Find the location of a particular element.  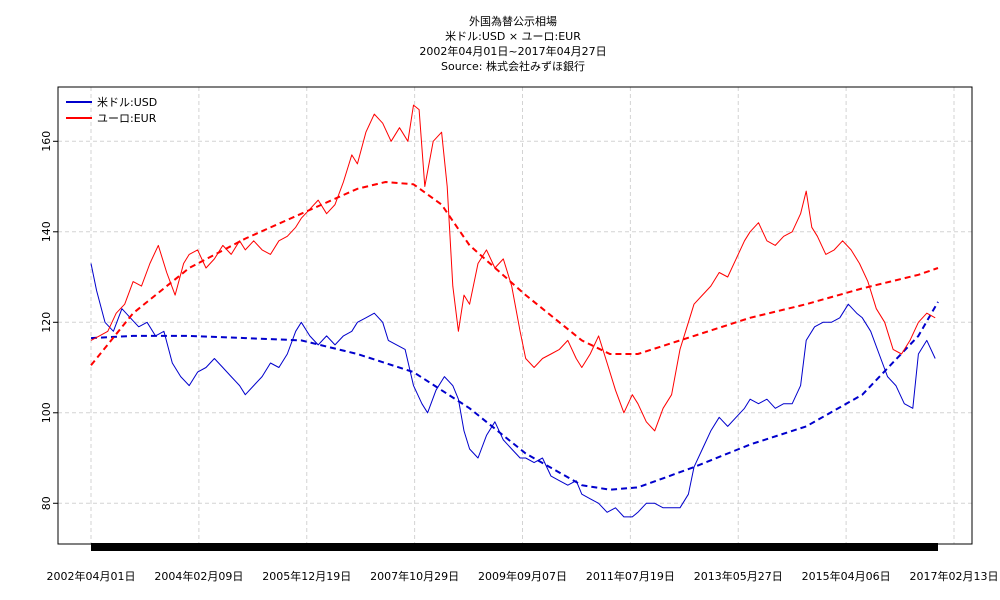

x-tick-label: 2007年10月29日 is located at coordinates (414, 576).